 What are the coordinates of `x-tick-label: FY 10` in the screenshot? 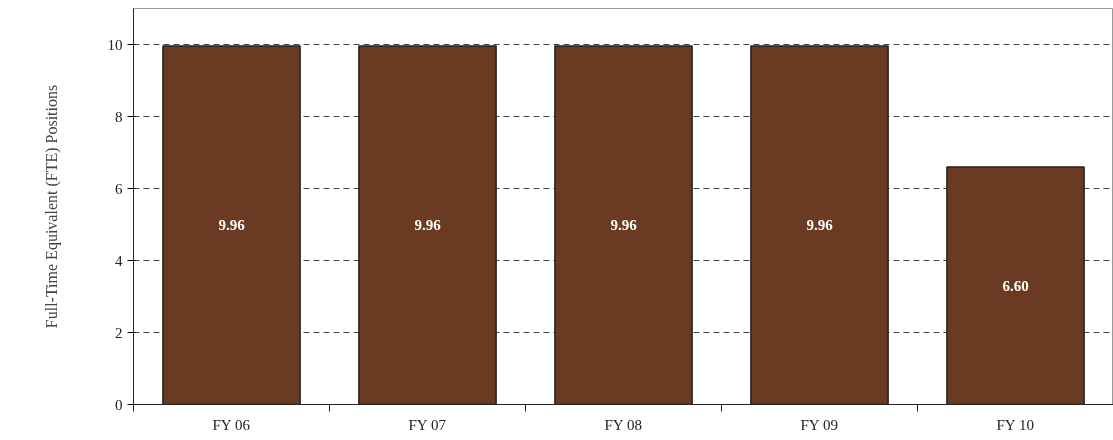 It's located at (1015, 424).